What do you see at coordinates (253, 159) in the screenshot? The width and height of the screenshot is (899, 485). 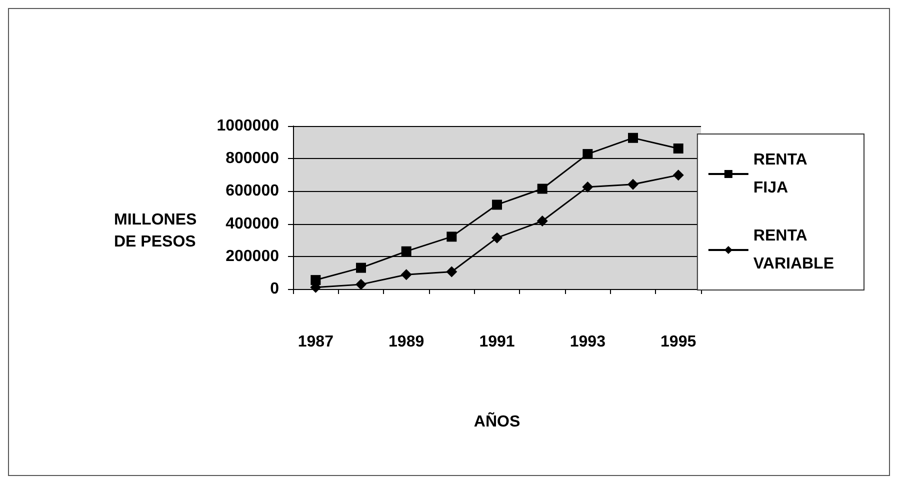 I see `y-tick-label: 800000` at bounding box center [253, 159].